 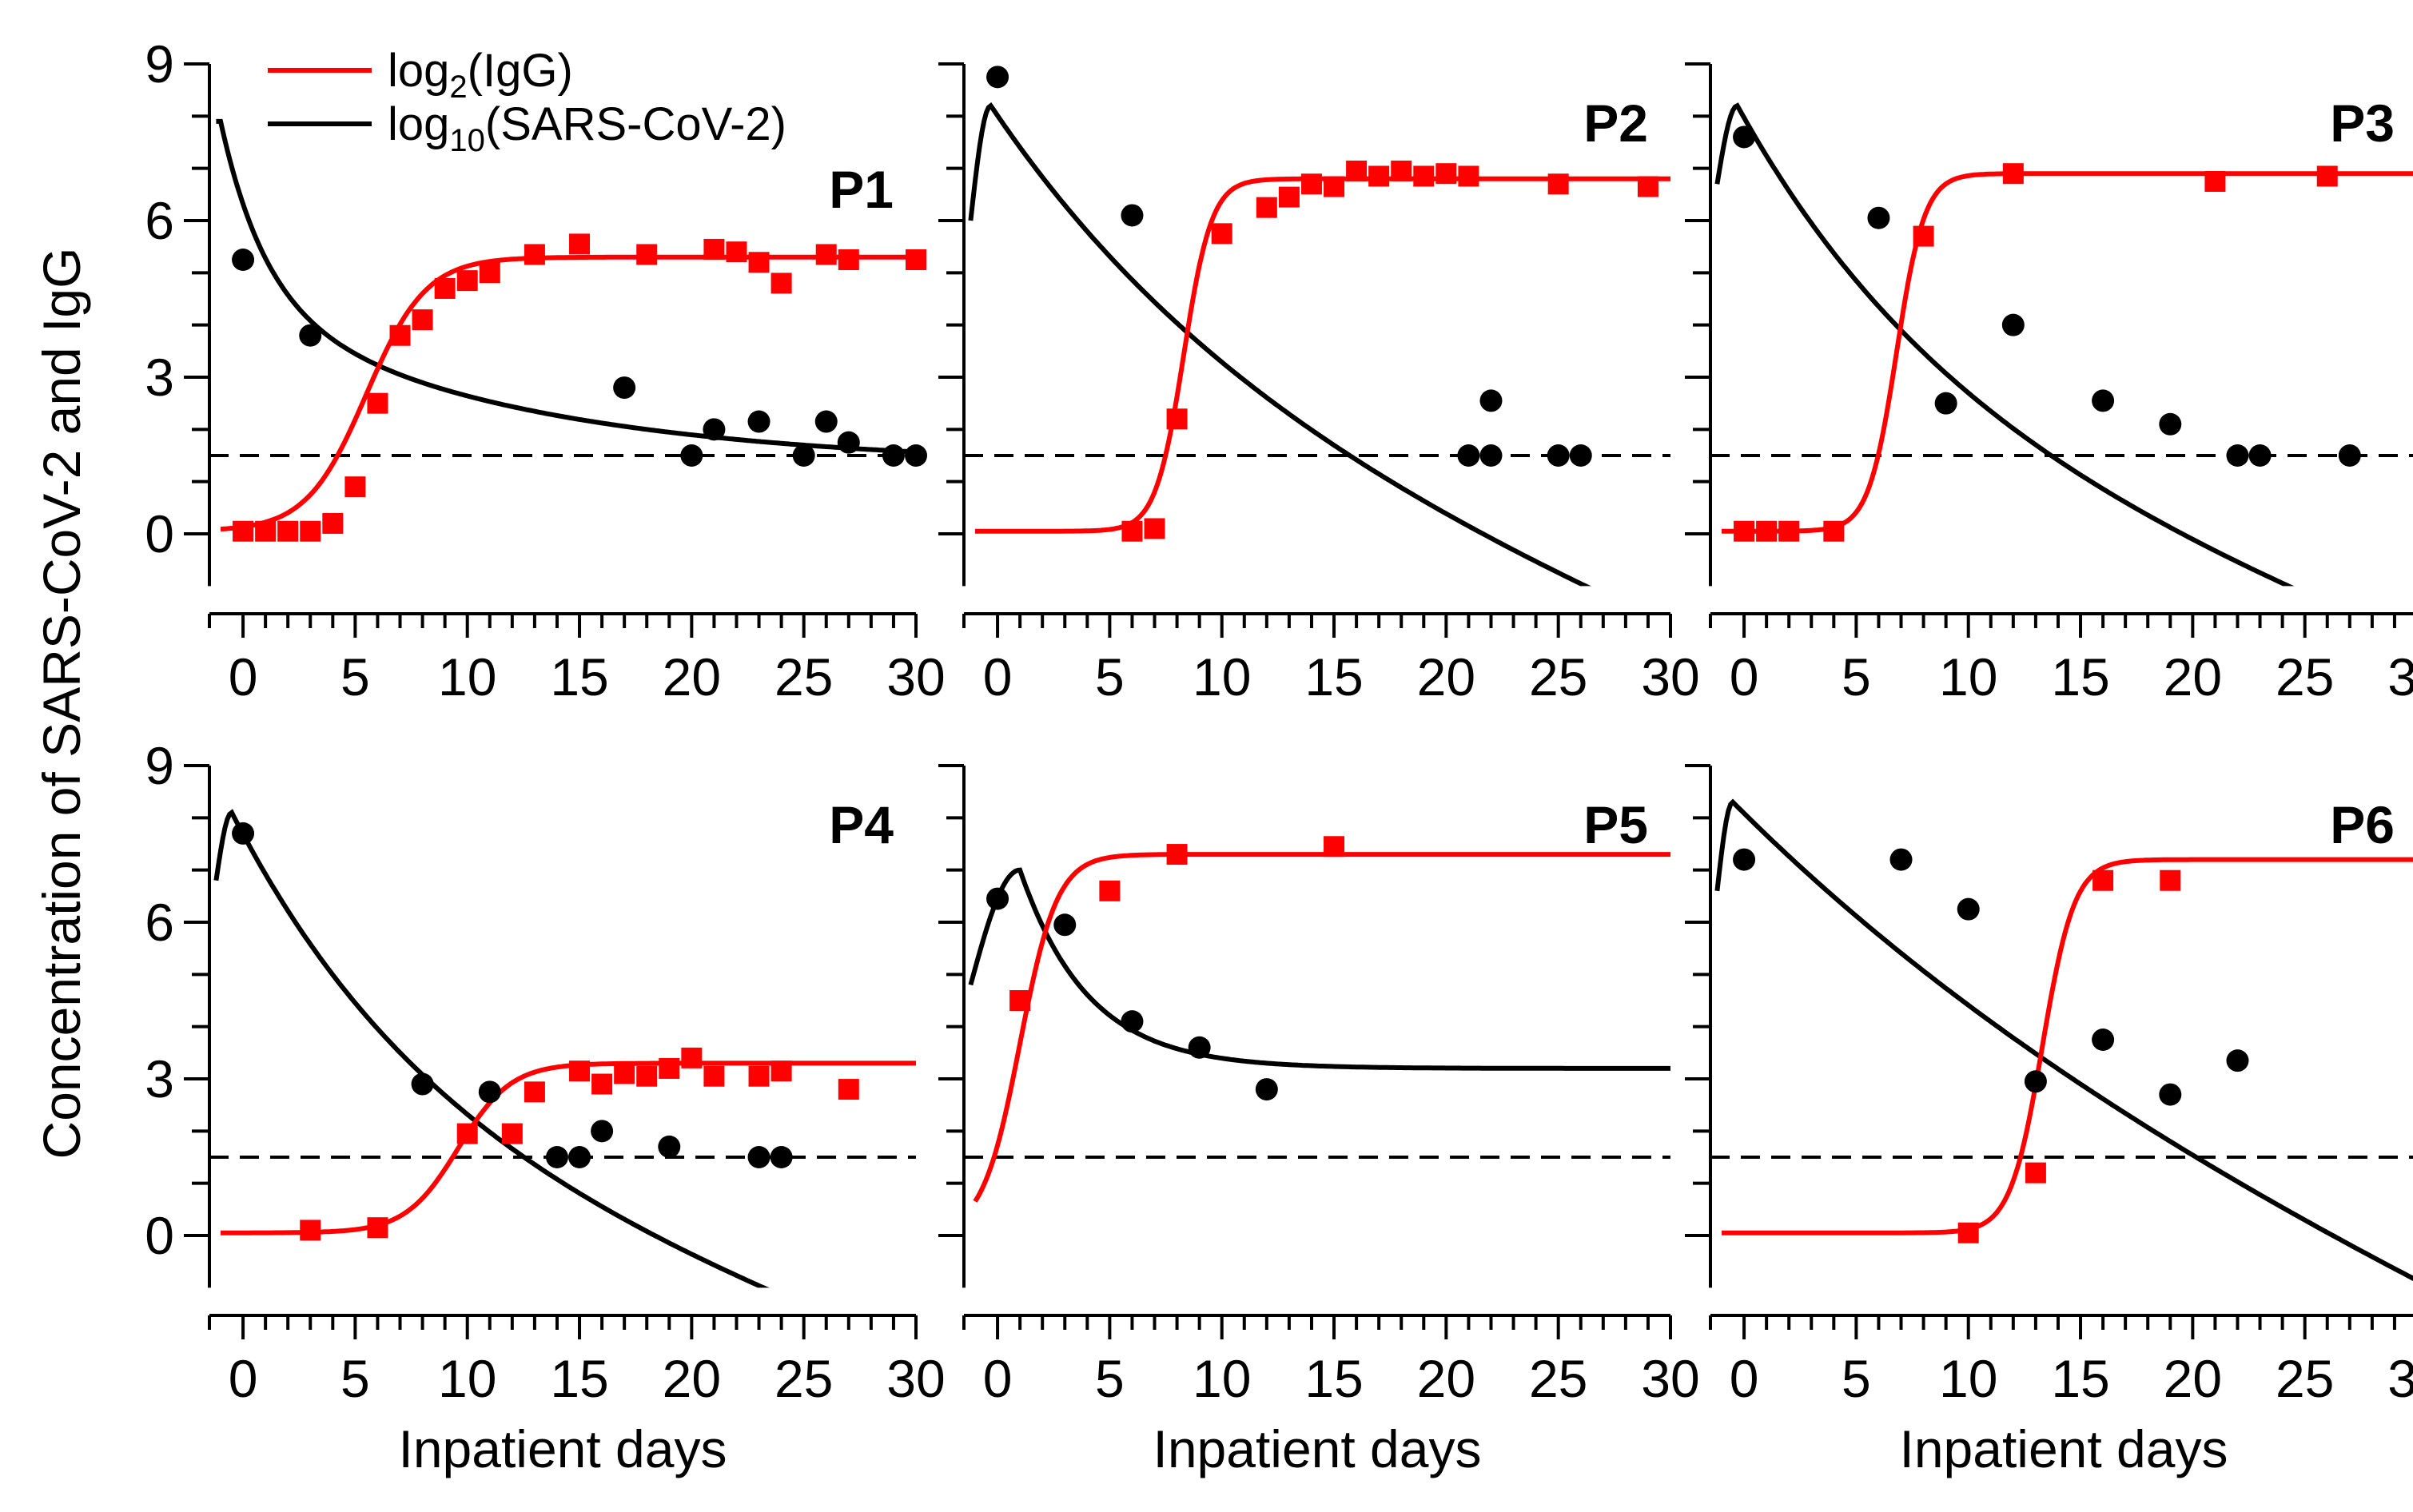 I want to click on y-tick-label: 9, so click(x=159, y=765).